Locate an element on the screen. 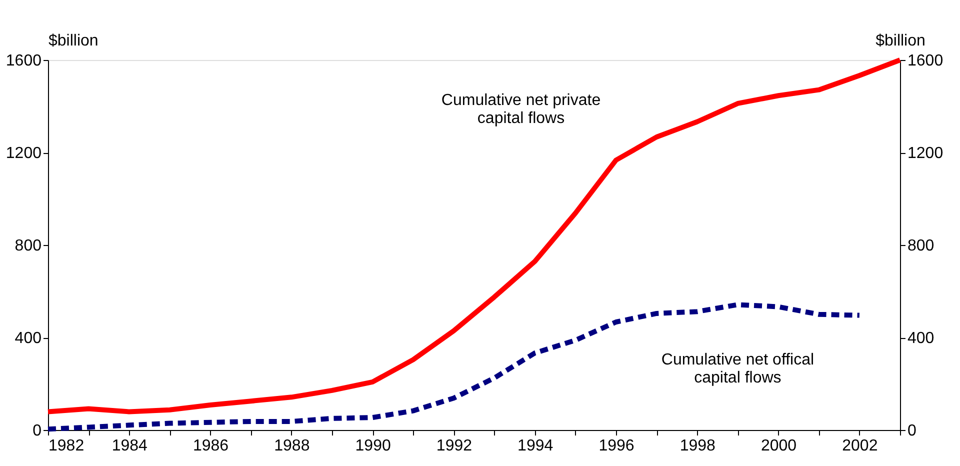 The width and height of the screenshot is (960, 466). x-tick-label: 1992 is located at coordinates (454, 446).